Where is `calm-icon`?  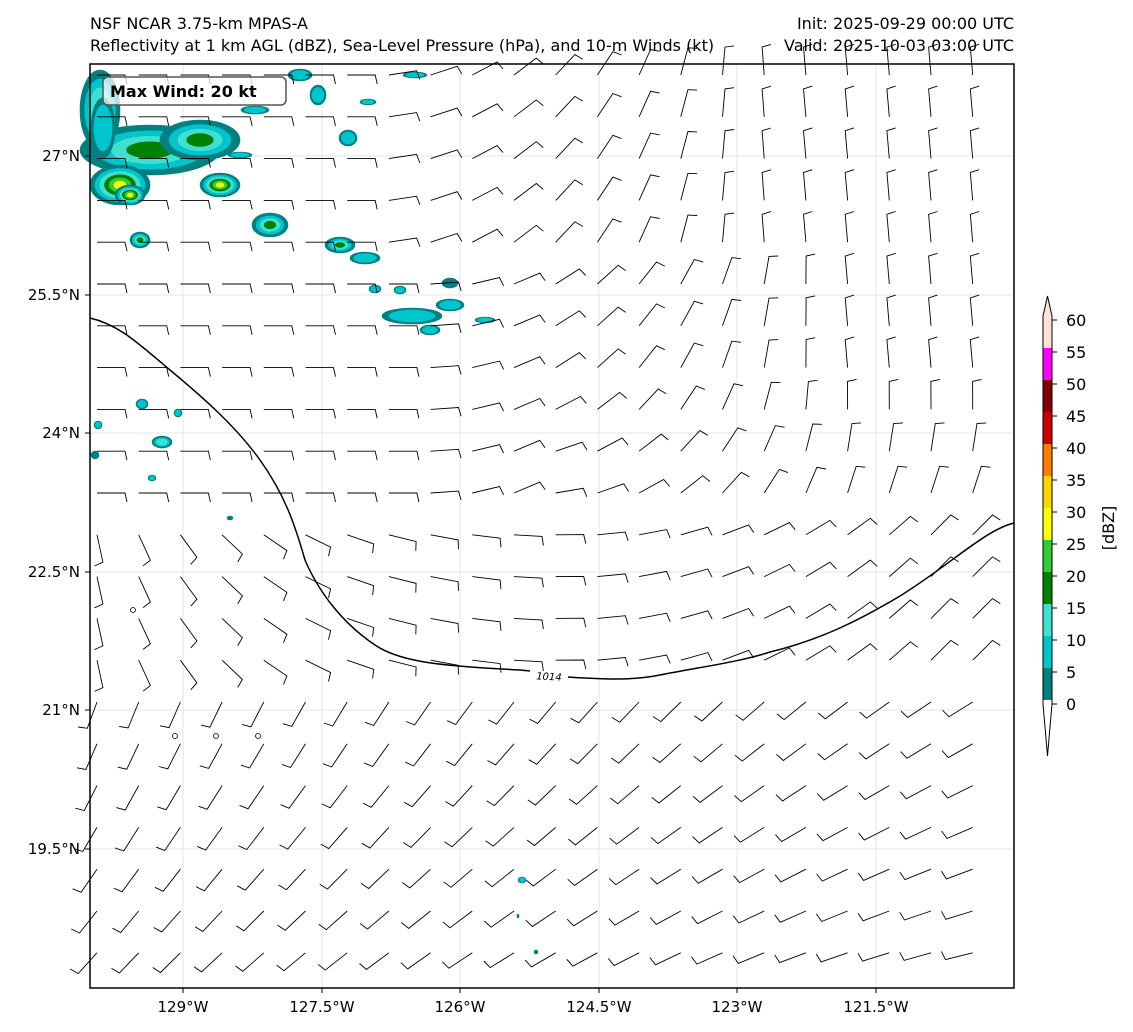
calm-icon is located at coordinates (258, 736).